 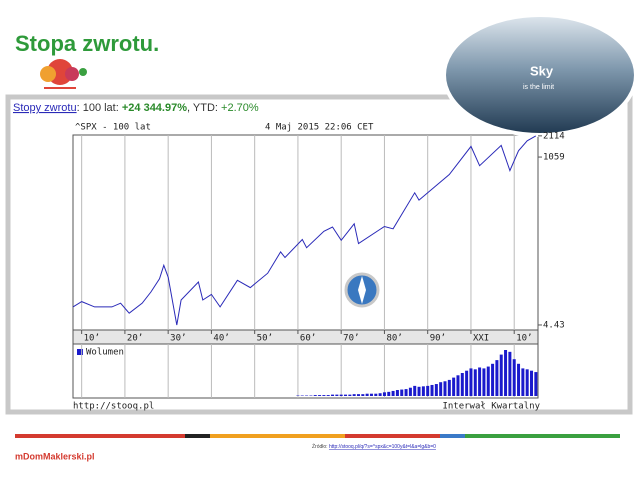 I want to click on header-period: : 100 lat:, so click(x=99, y=108).